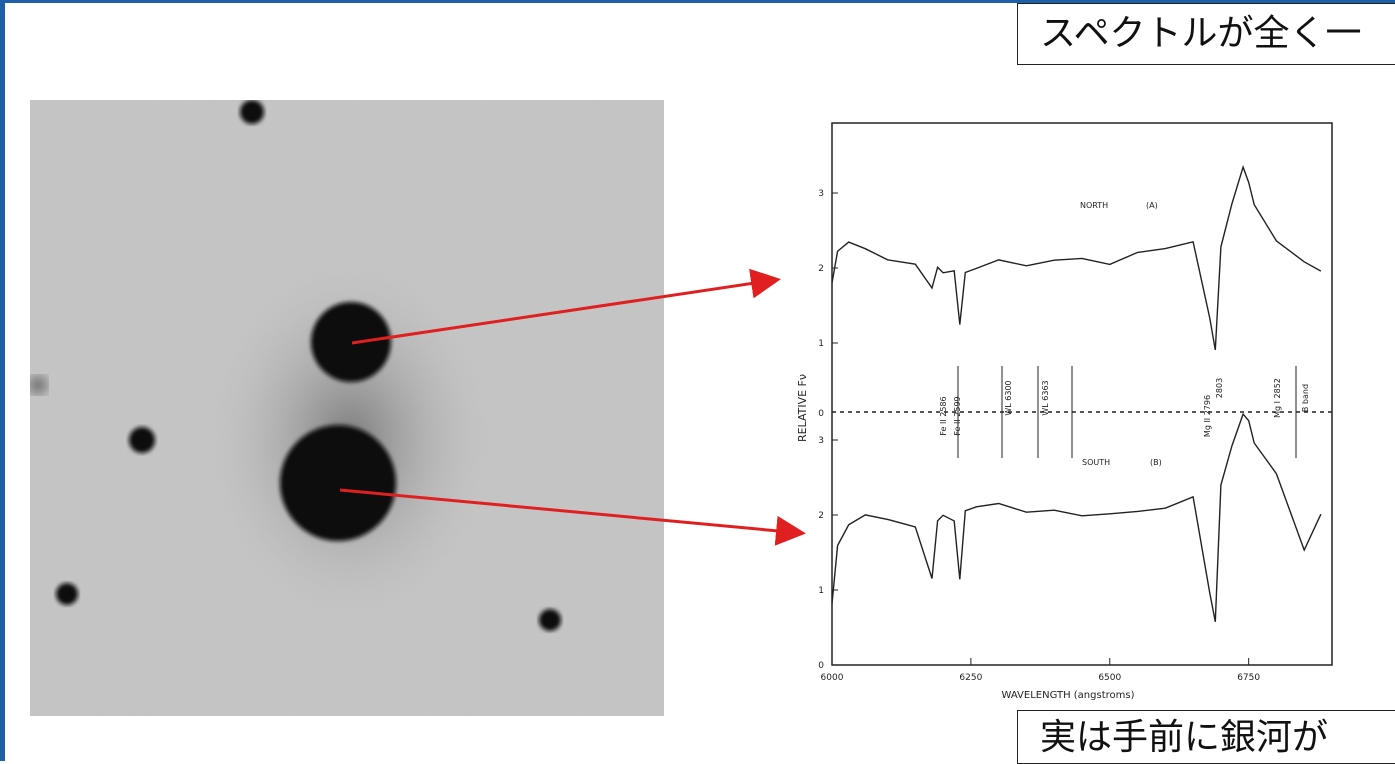 This screenshot has width=1395, height=764. What do you see at coordinates (828, 553) in the screenshot?
I see `south-y-ticks: 3 2 1 0` at bounding box center [828, 553].